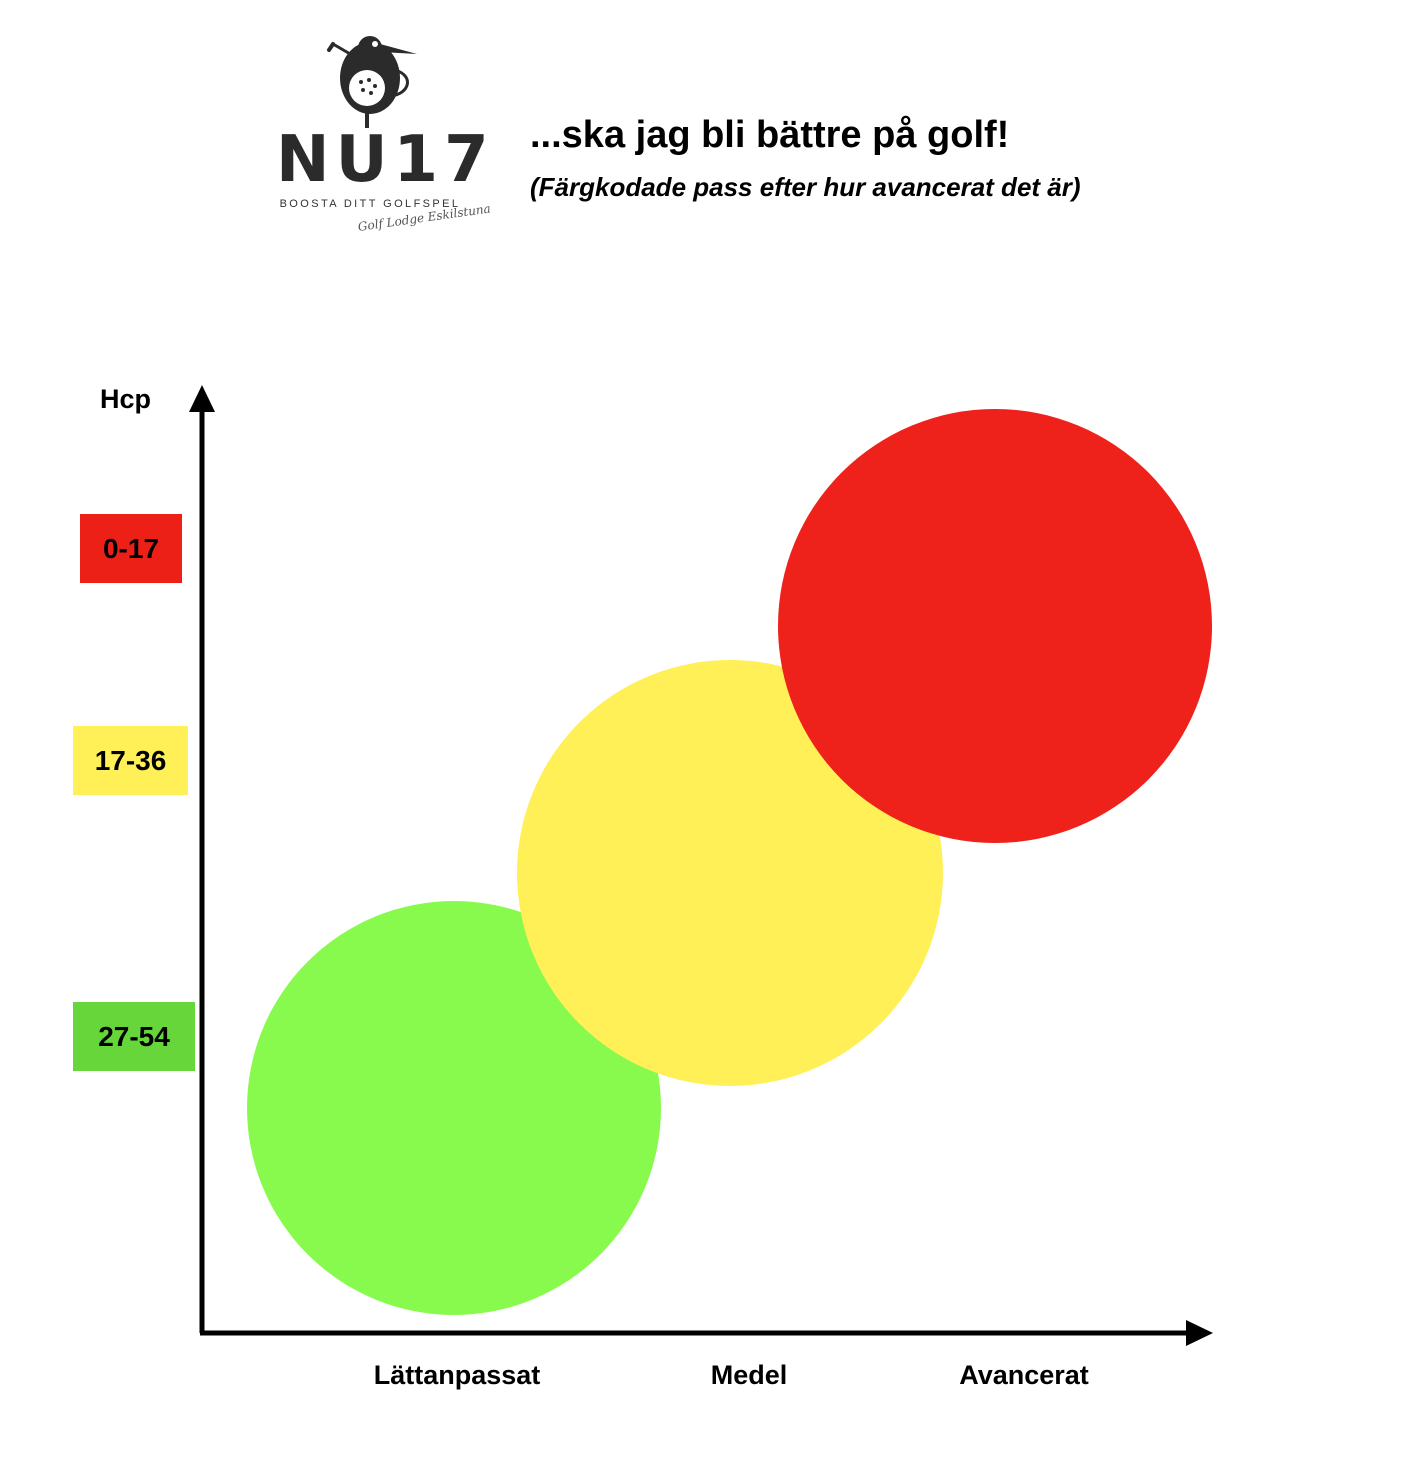  I want to click on x-label-medel: Medel, so click(749, 1375).